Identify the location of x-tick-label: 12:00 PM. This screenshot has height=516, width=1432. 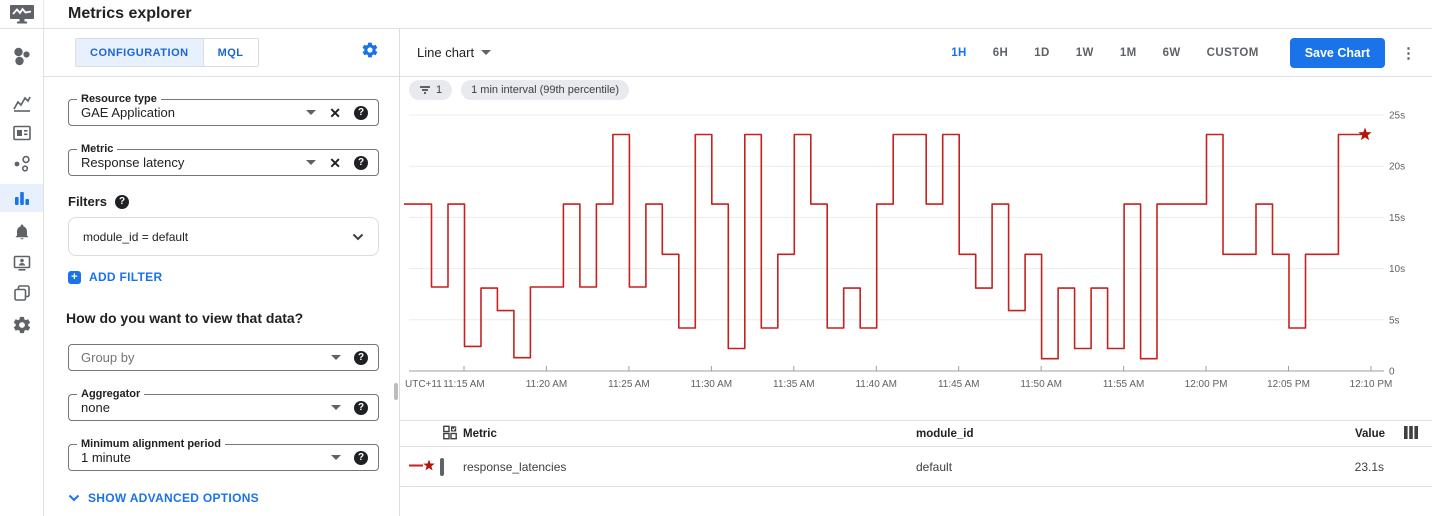
(1206, 384).